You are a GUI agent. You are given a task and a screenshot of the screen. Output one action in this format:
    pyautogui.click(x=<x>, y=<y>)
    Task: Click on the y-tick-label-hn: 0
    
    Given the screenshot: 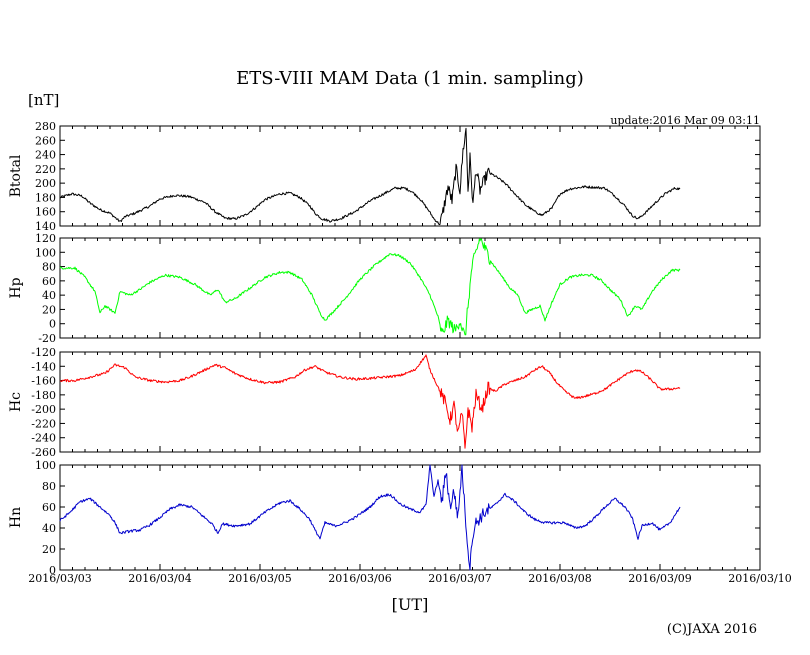 What is the action you would take?
    pyautogui.click(x=52, y=570)
    